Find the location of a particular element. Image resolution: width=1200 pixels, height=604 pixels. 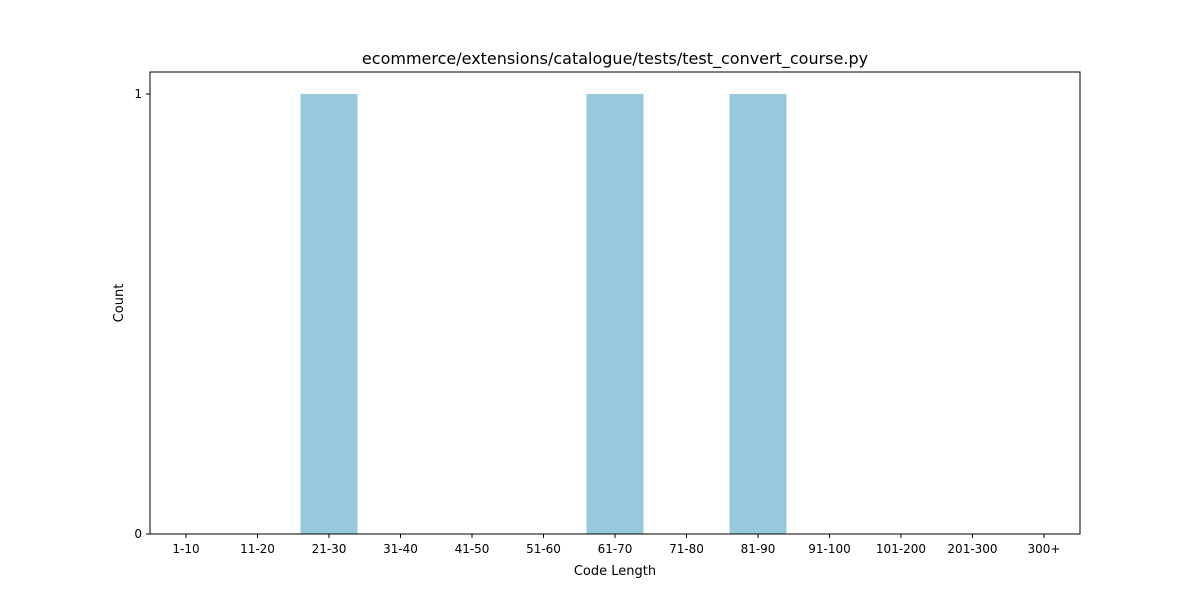

x-tick-label: 71-80 is located at coordinates (686, 549).